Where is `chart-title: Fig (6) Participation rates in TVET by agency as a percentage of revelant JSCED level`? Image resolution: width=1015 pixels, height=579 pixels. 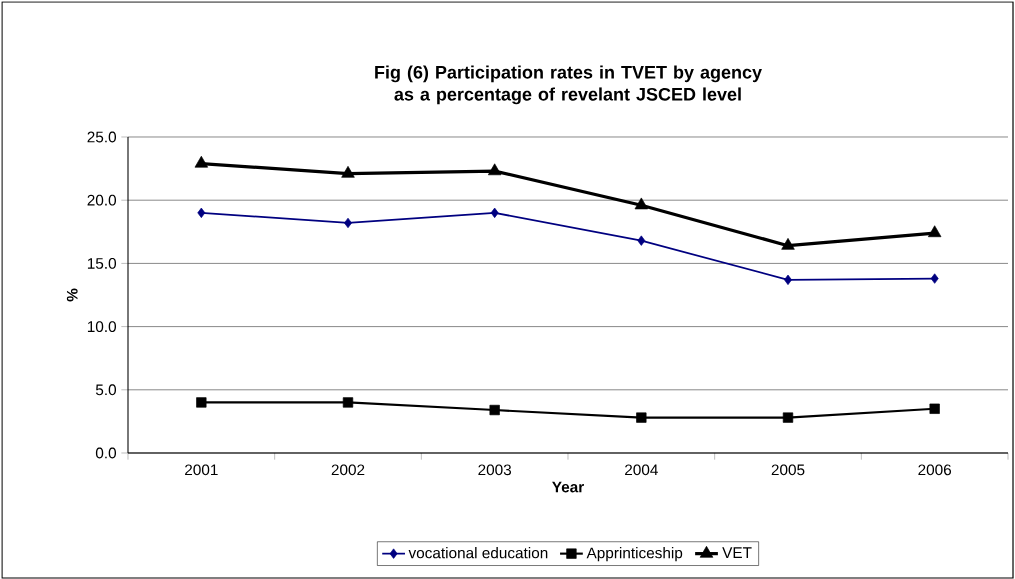
chart-title: Fig (6) Participation rates in TVET by agency as a percentage of revelant JSCED level is located at coordinates (568, 85).